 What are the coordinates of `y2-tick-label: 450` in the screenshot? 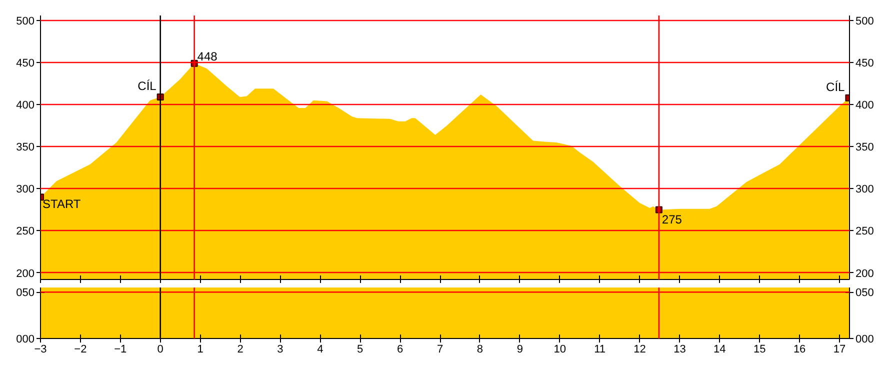 It's located at (865, 64).